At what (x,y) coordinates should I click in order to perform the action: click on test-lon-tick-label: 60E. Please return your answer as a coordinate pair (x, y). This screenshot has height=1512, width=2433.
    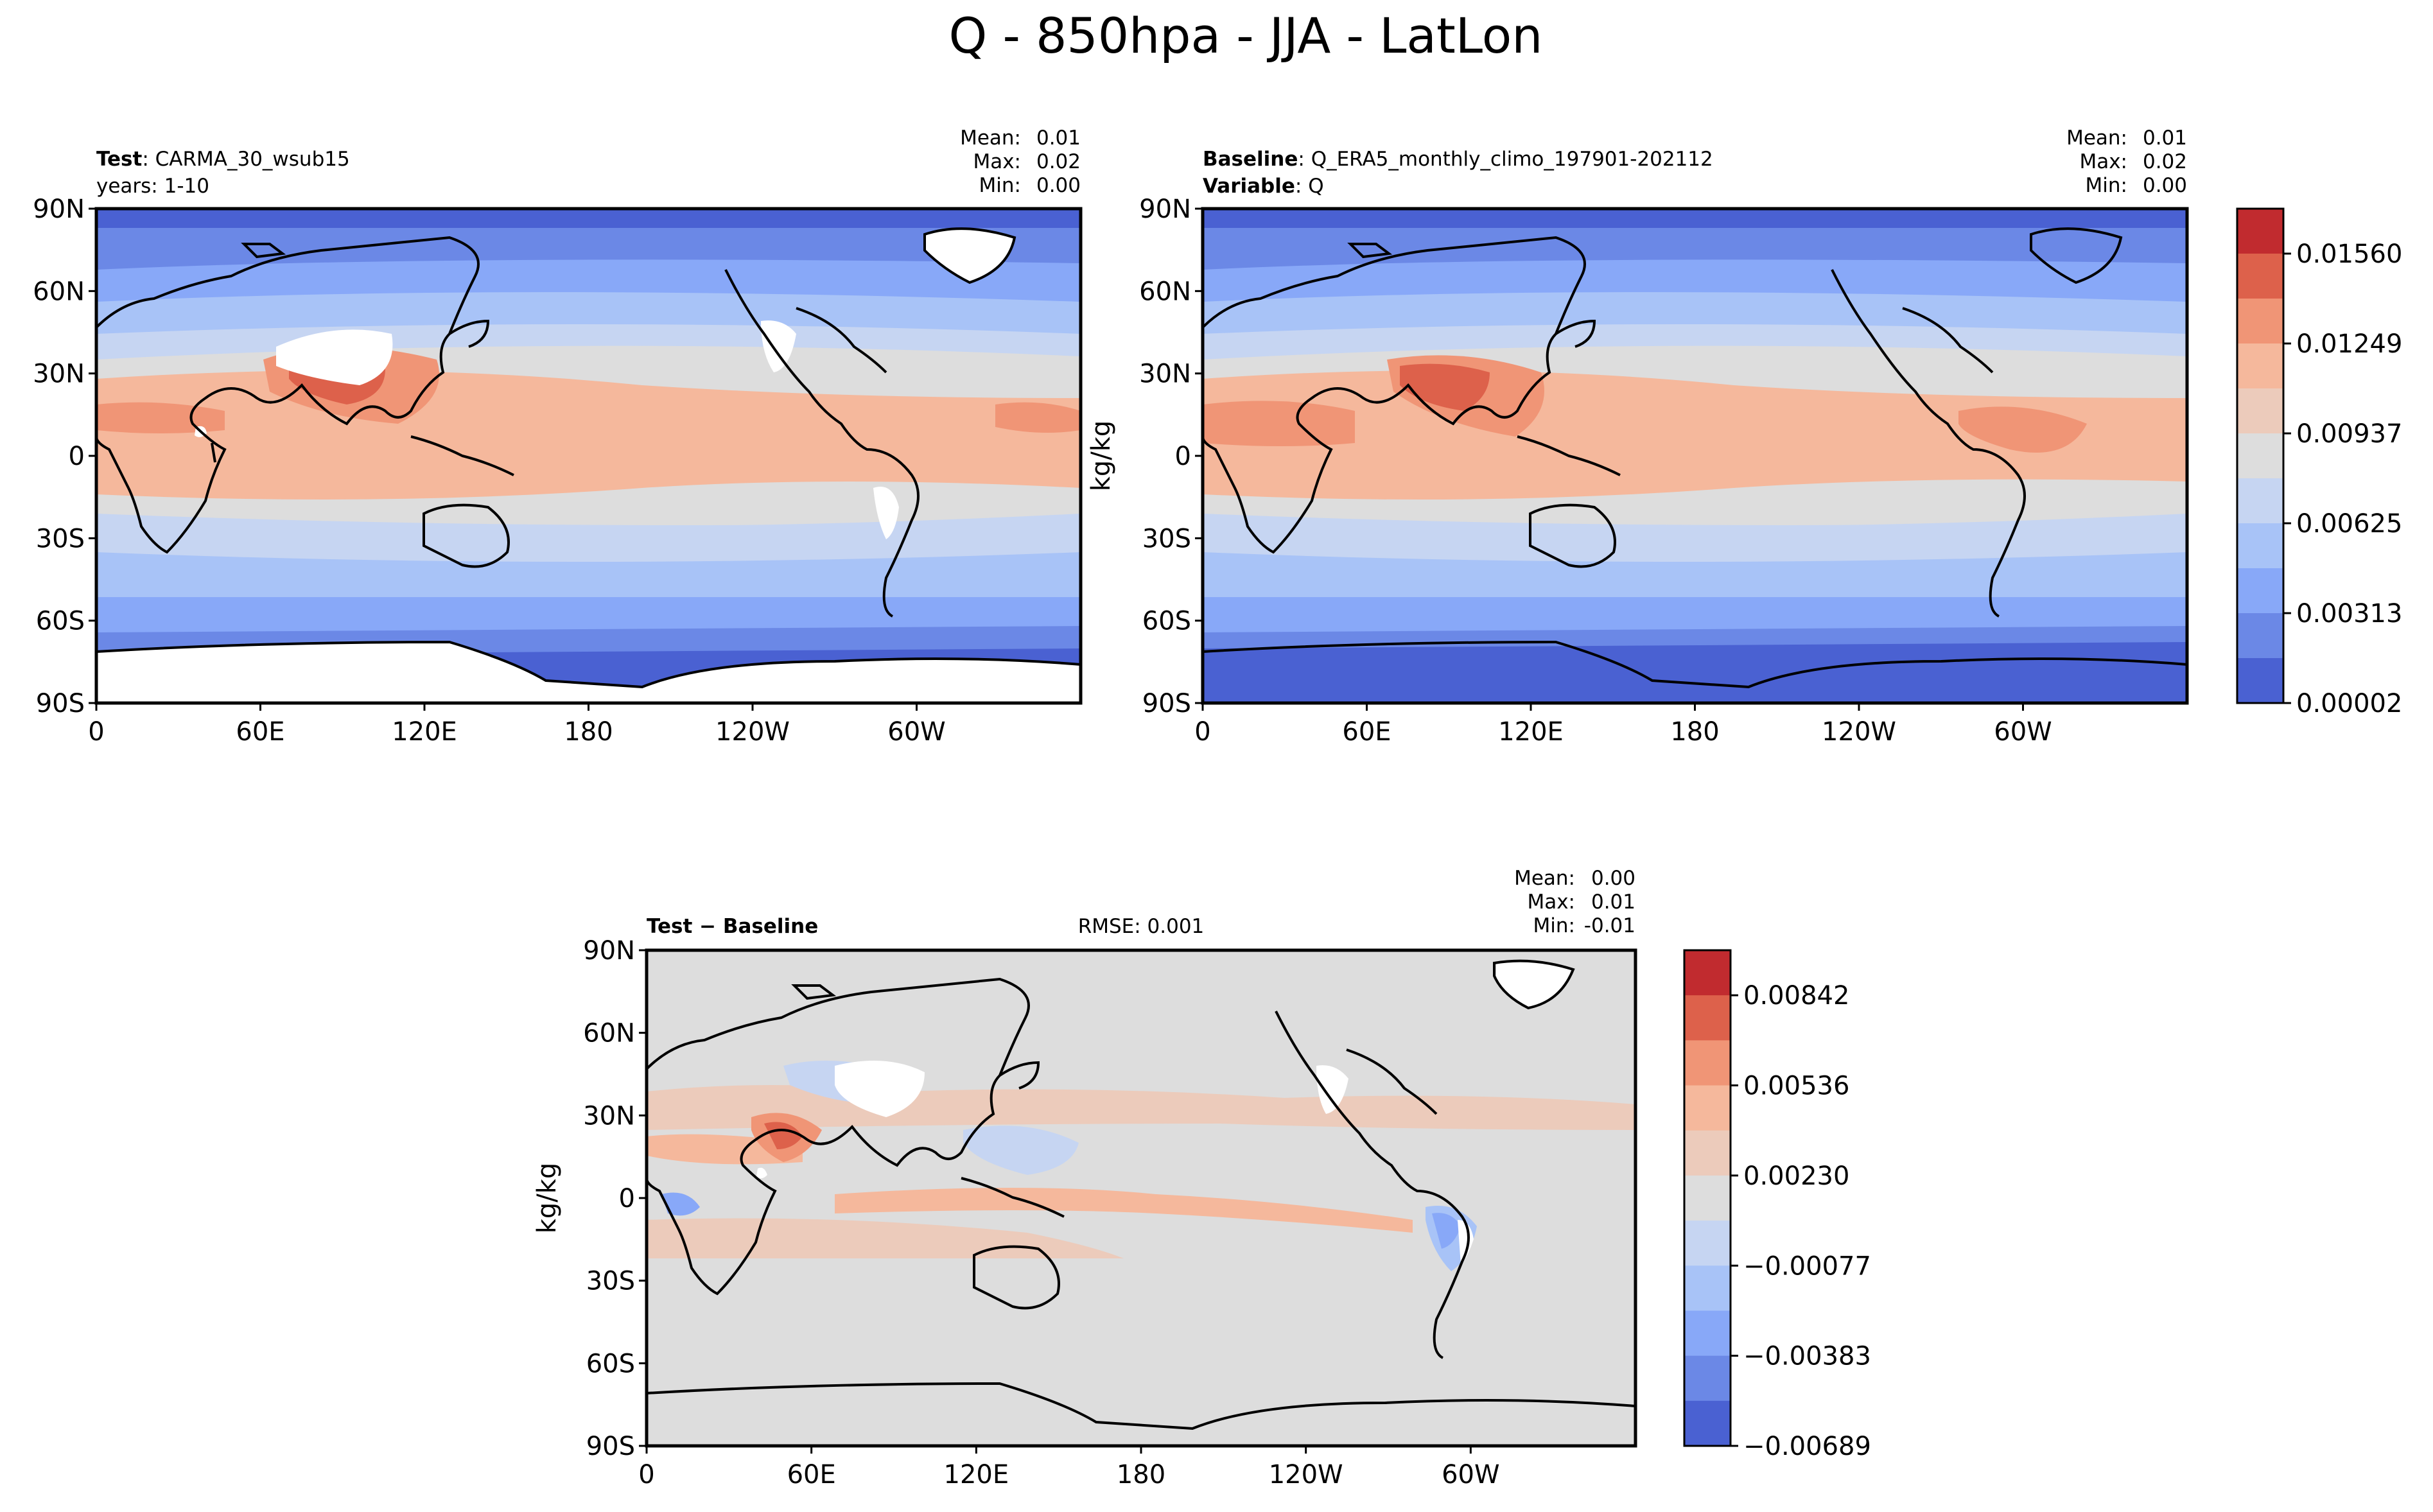
    Looking at the image, I should click on (260, 732).